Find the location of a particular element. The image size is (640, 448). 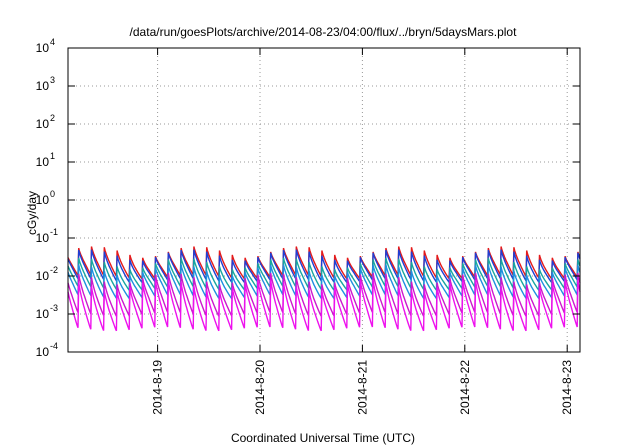

x-tick-label: 2014-8-22 is located at coordinates (465, 387).